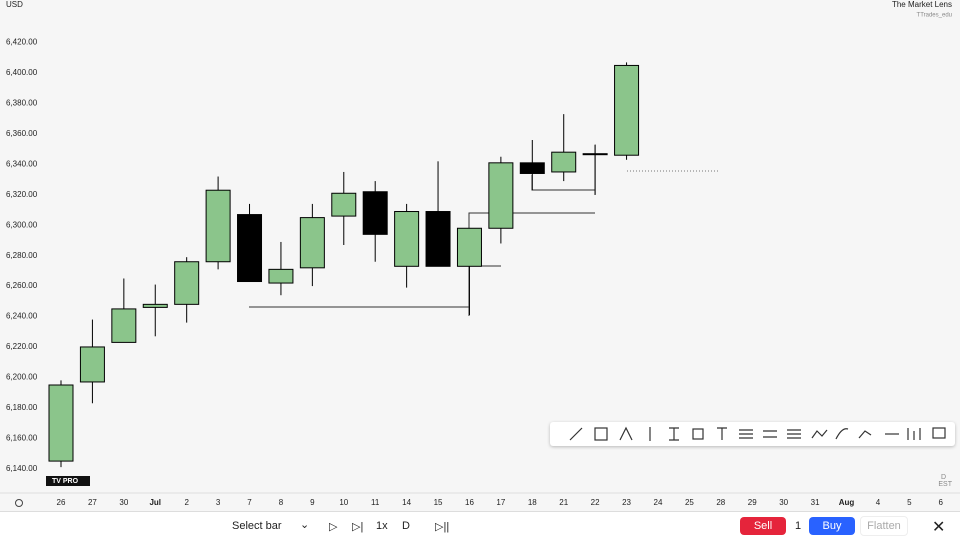 The height and width of the screenshot is (541, 960). Describe the element at coordinates (358, 527) in the screenshot. I see `step: ▷|` at that location.